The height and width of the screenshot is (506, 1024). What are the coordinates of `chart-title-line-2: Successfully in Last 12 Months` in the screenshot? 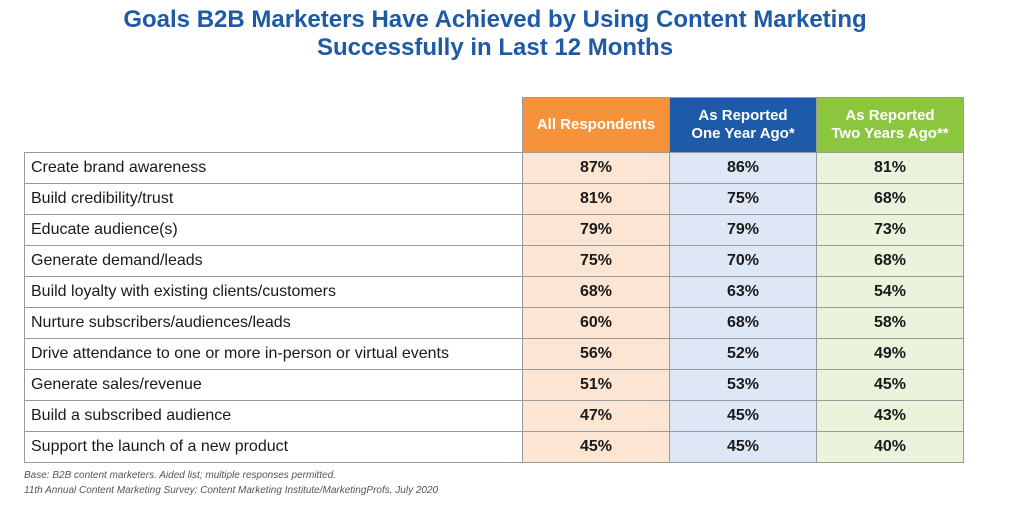 It's located at (495, 47).